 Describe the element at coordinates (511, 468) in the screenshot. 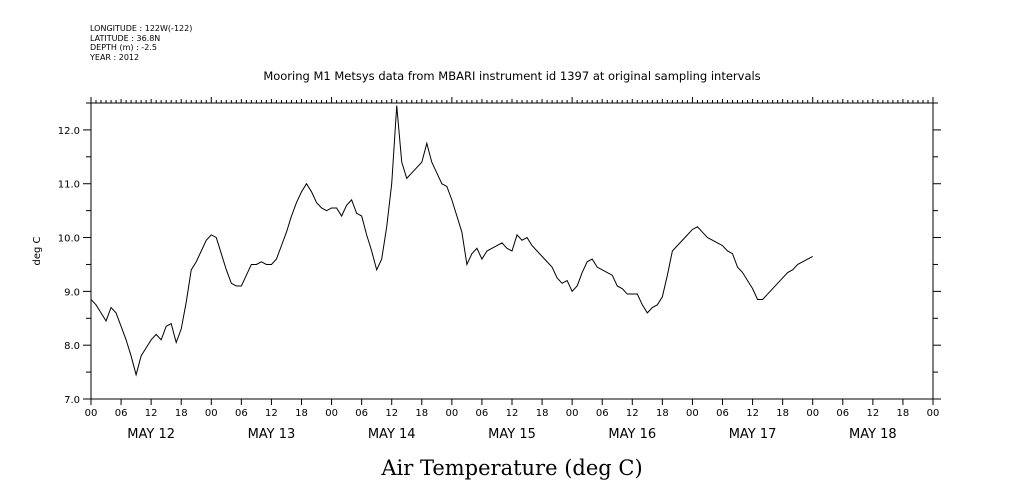

I see `x-axis-label: Air Temperature (deg C)` at that location.